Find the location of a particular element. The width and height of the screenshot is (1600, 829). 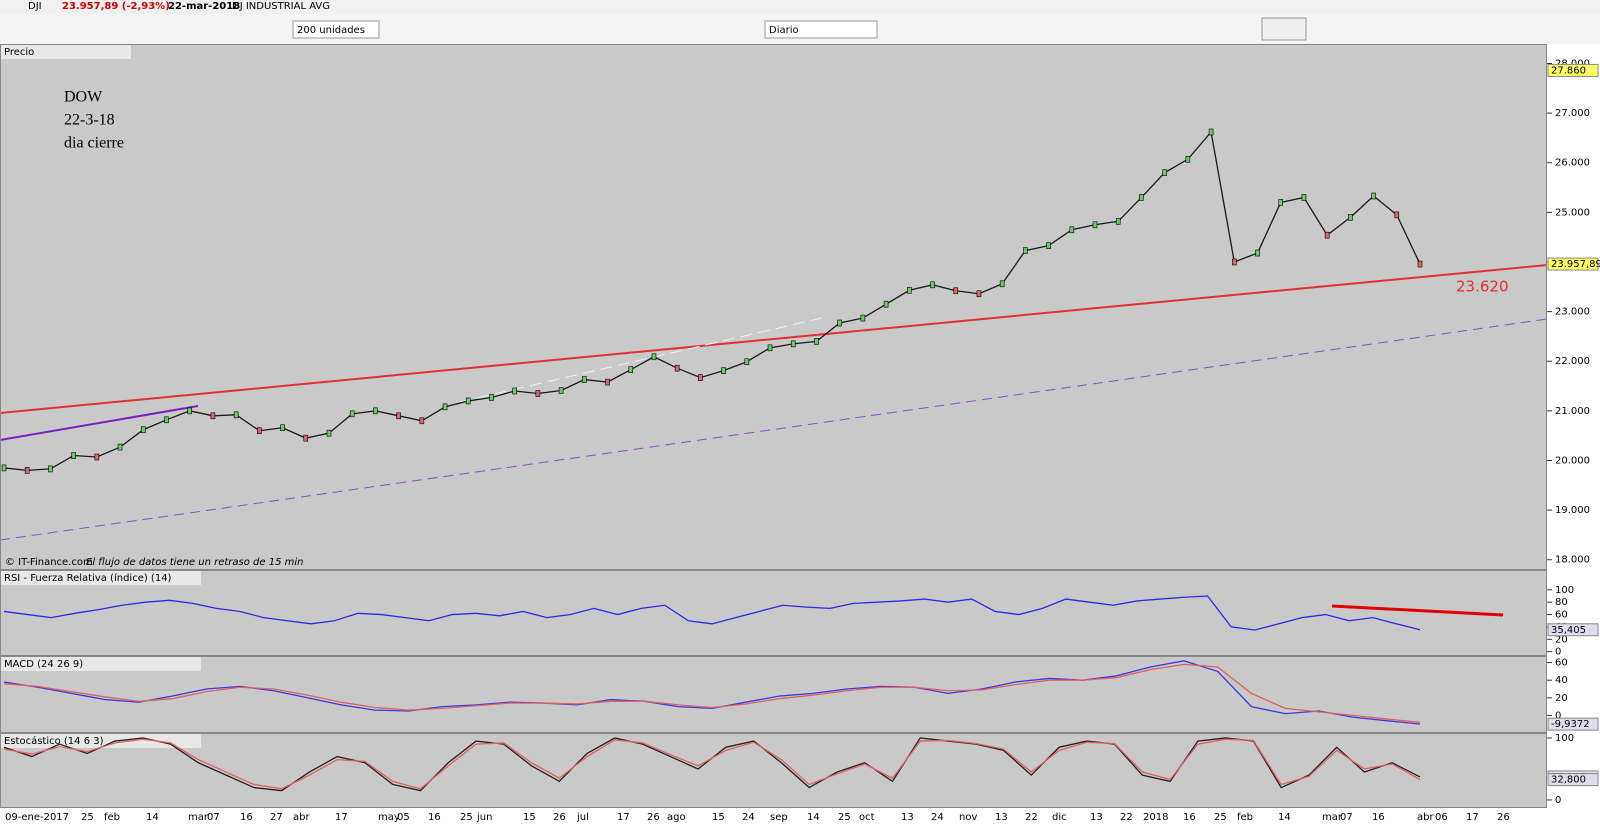

x-tick-label: mar is located at coordinates (198, 817).